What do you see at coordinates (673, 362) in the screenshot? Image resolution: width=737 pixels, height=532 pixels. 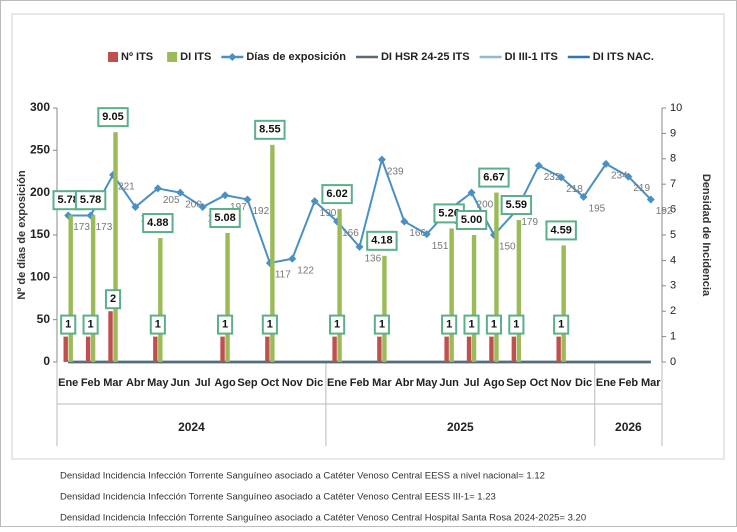 I see `y2-tick-label: 0` at bounding box center [673, 362].